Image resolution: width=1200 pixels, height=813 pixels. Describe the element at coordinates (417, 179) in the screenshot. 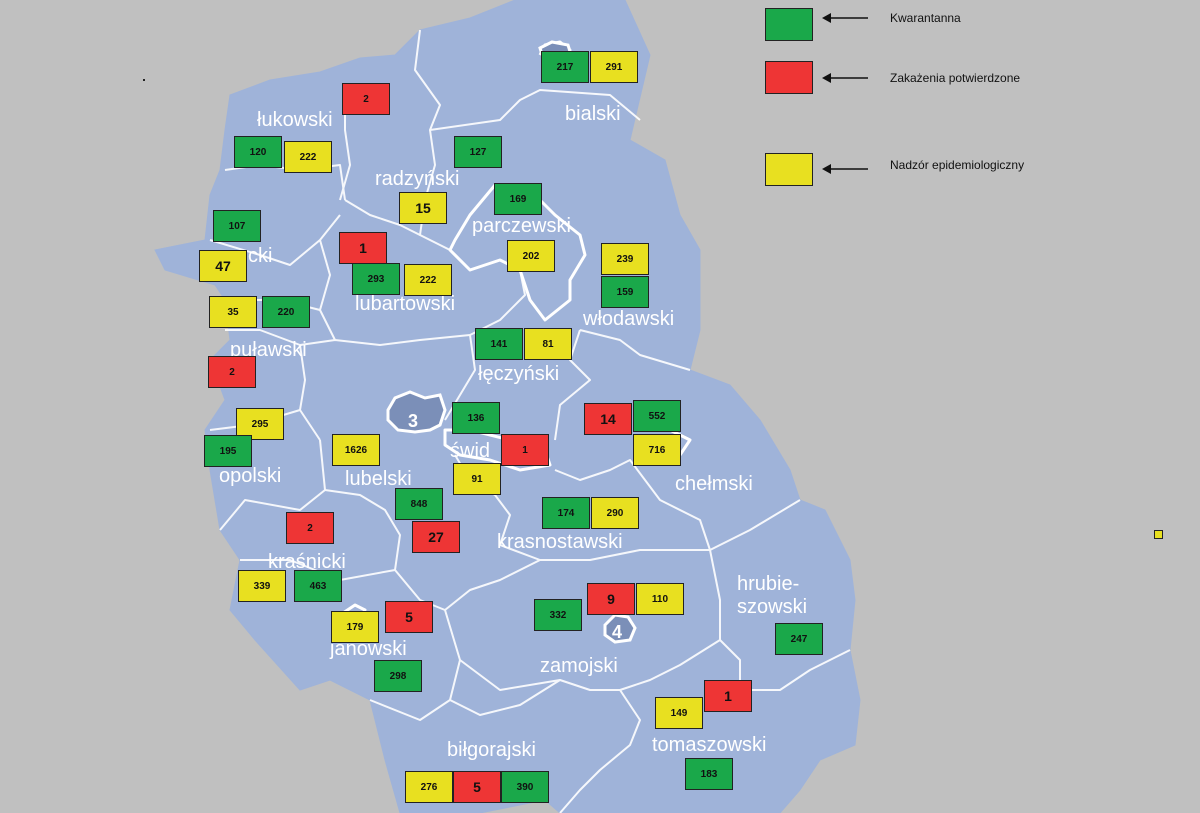

I see `county-label-radzynski: radzyński` at that location.